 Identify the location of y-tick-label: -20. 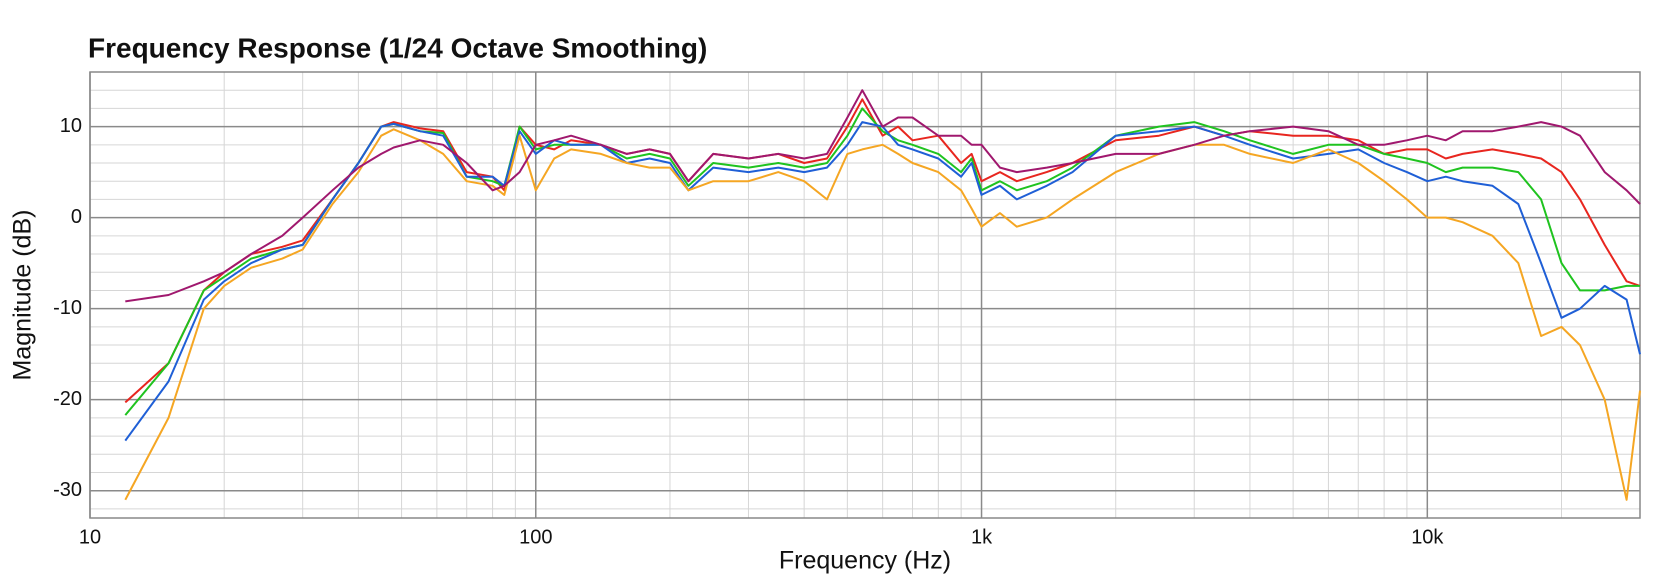
(67, 399).